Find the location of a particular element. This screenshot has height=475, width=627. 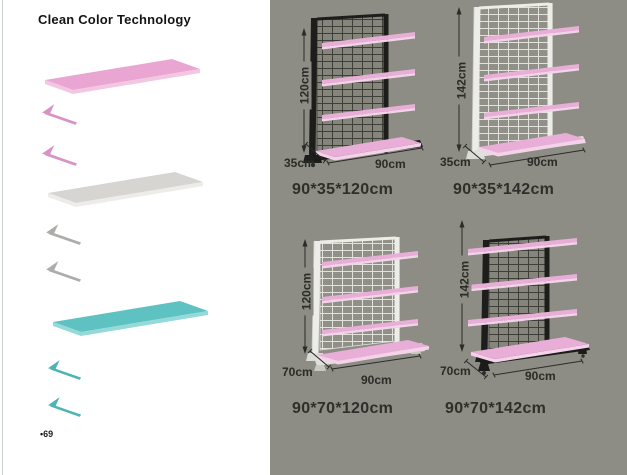

gray-shelf-panel is located at coordinates (127, 190).